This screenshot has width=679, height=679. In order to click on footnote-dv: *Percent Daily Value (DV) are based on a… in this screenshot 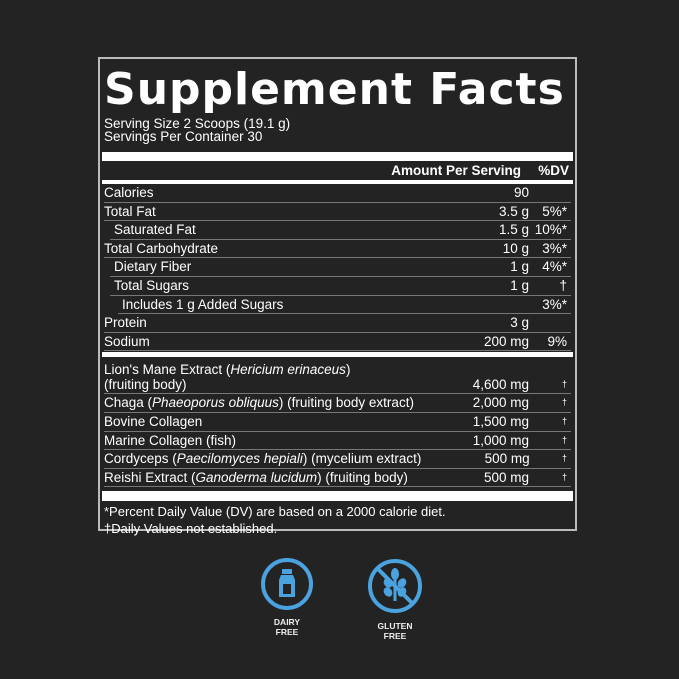, I will do `click(275, 512)`.